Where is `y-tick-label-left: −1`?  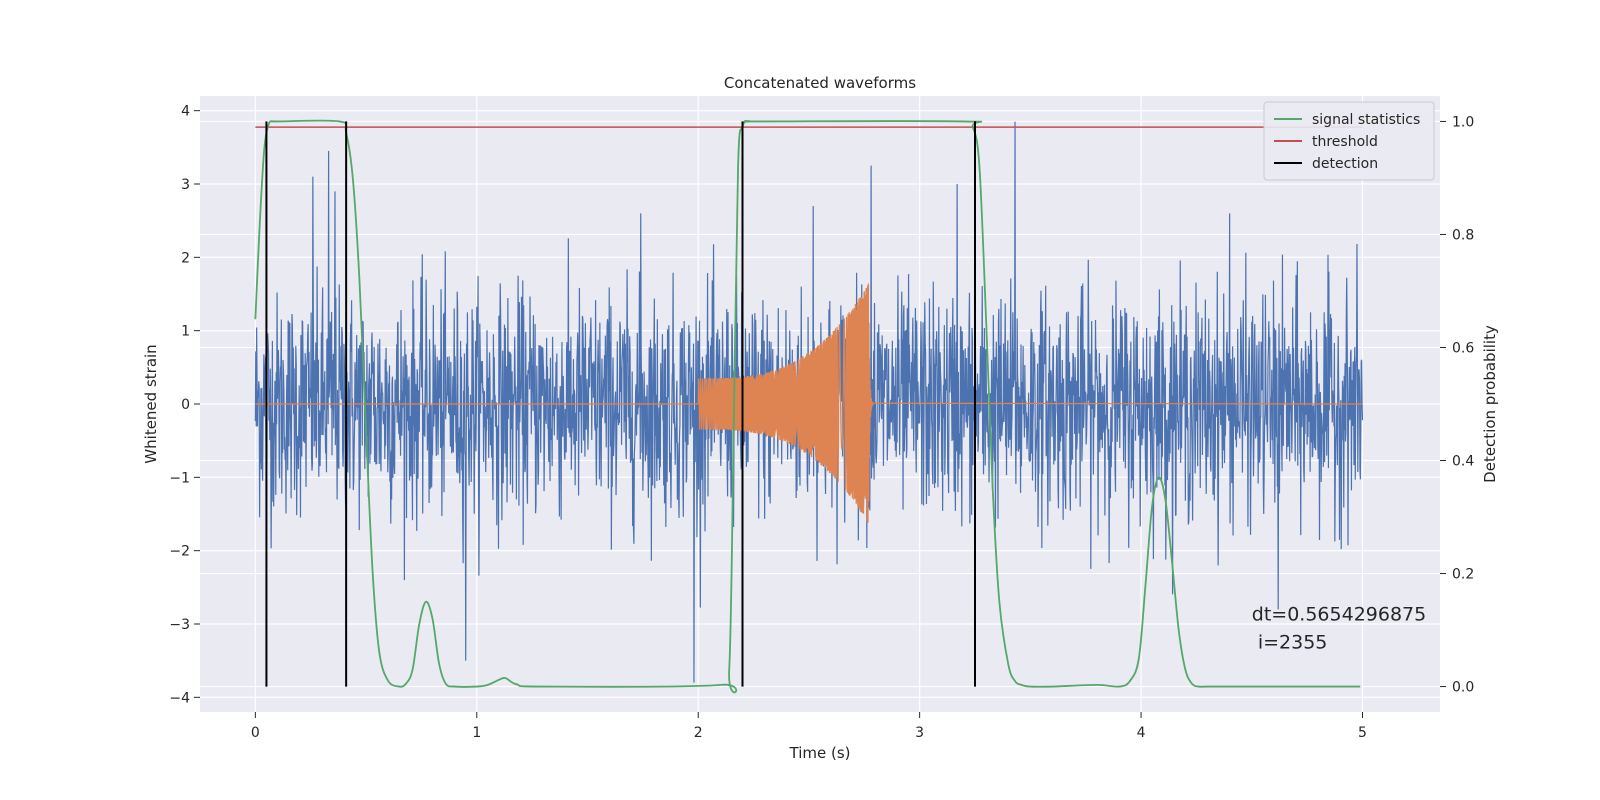 y-tick-label-left: −1 is located at coordinates (179, 478).